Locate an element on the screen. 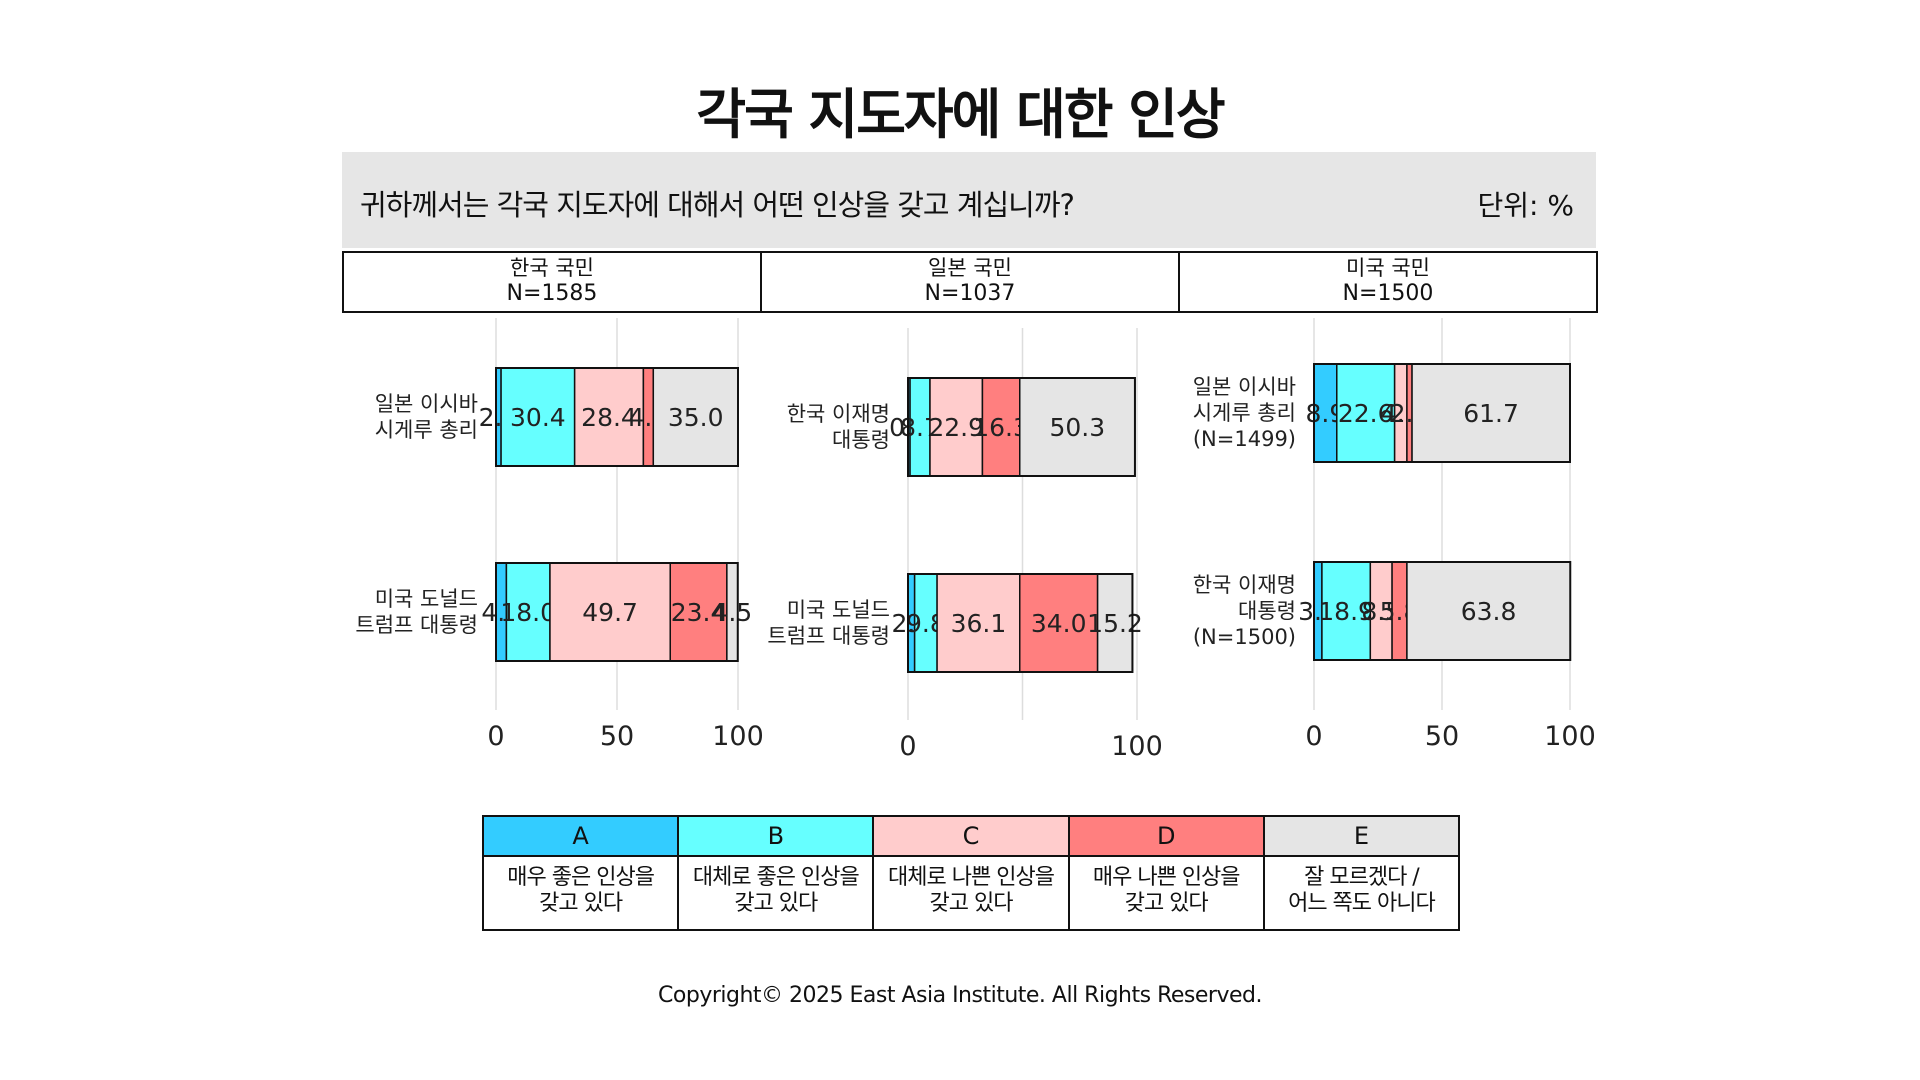 This screenshot has width=1920, height=1080. bar-segment-c is located at coordinates (978, 623).